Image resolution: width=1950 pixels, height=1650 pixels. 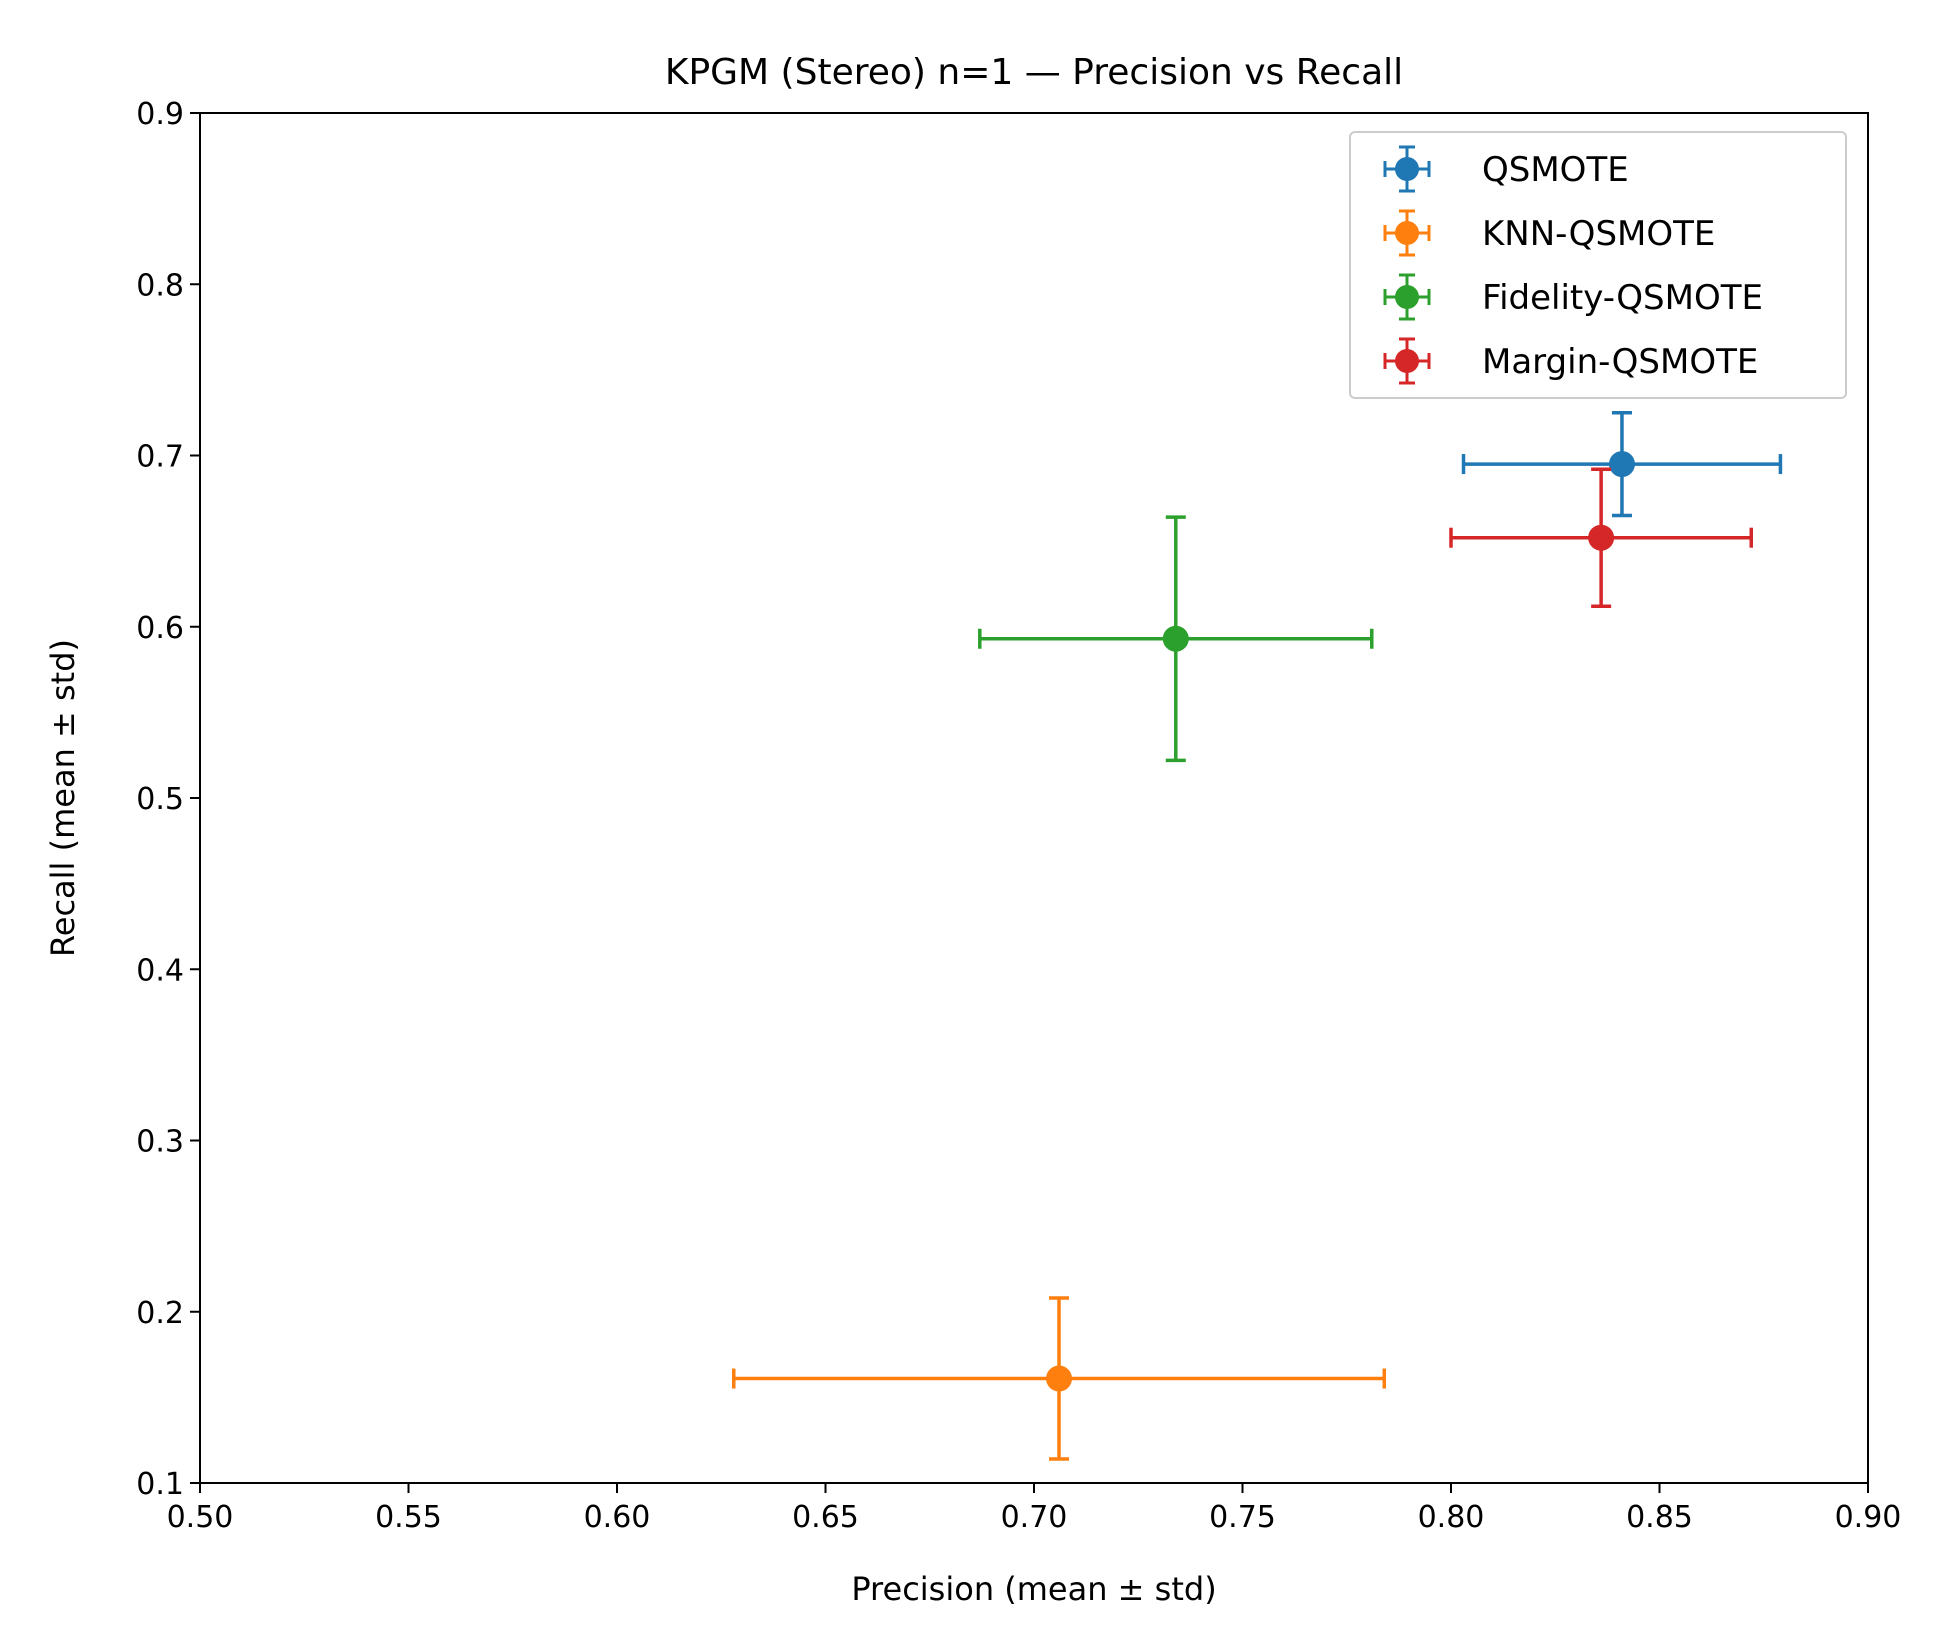 I want to click on legend-label: Margin-QSMOTE, so click(x=1620, y=362).